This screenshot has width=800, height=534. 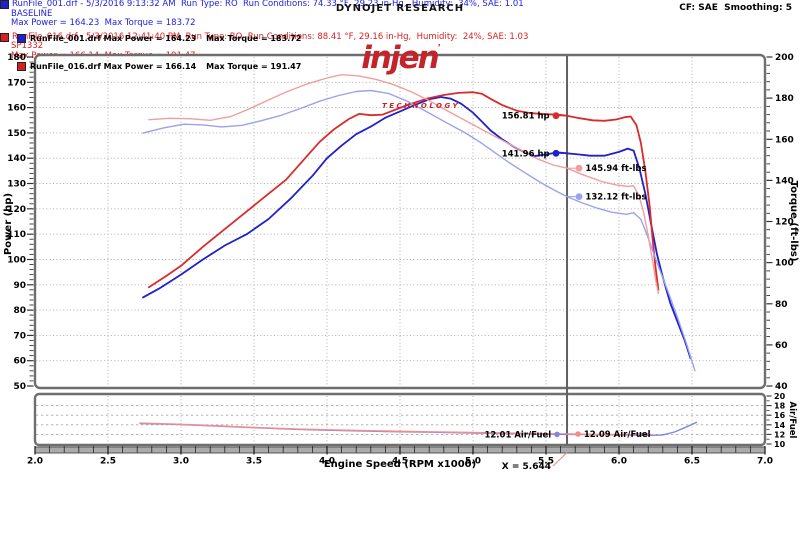 I want to click on axis-label: 40, so click(x=781, y=387).